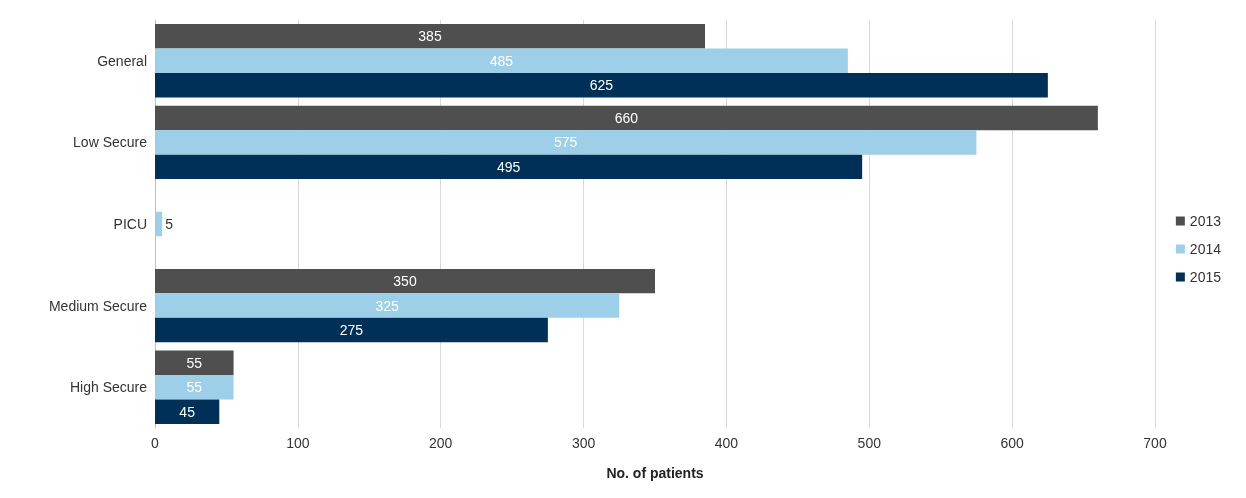 The image size is (1246, 498). I want to click on legend-label: 2014, so click(1205, 249).